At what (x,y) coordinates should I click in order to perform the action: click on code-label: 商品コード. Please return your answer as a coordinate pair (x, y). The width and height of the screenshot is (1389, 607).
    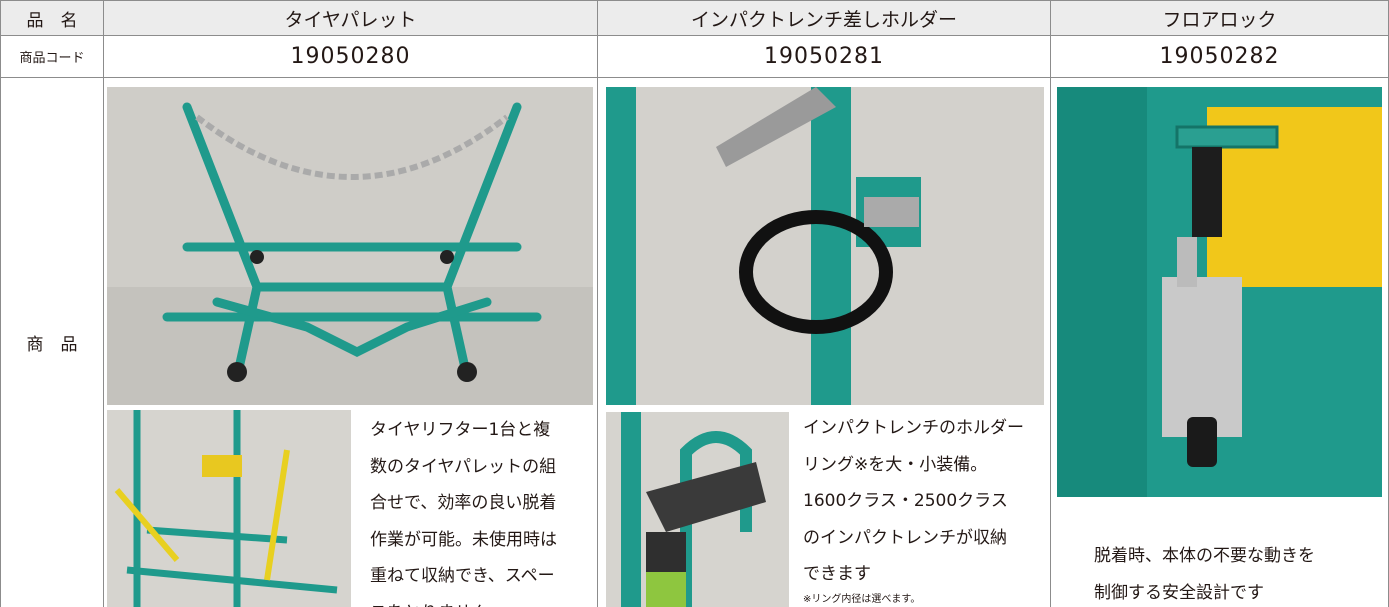
    Looking at the image, I should click on (52, 57).